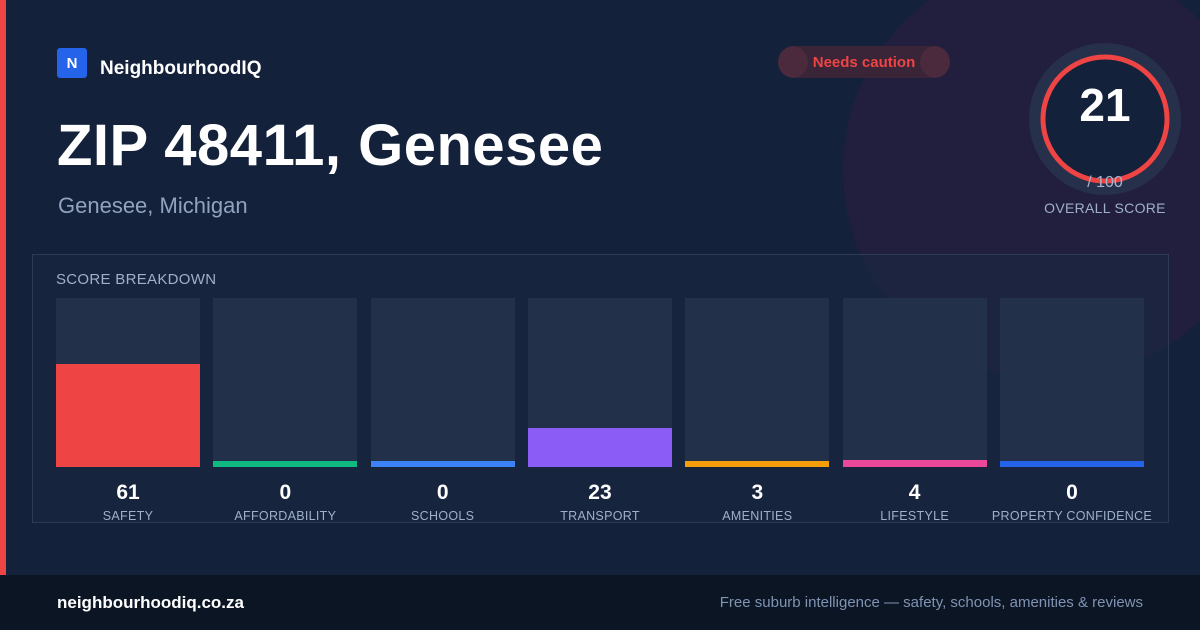 The width and height of the screenshot is (1200, 630). I want to click on bar-value: 4, so click(914, 492).